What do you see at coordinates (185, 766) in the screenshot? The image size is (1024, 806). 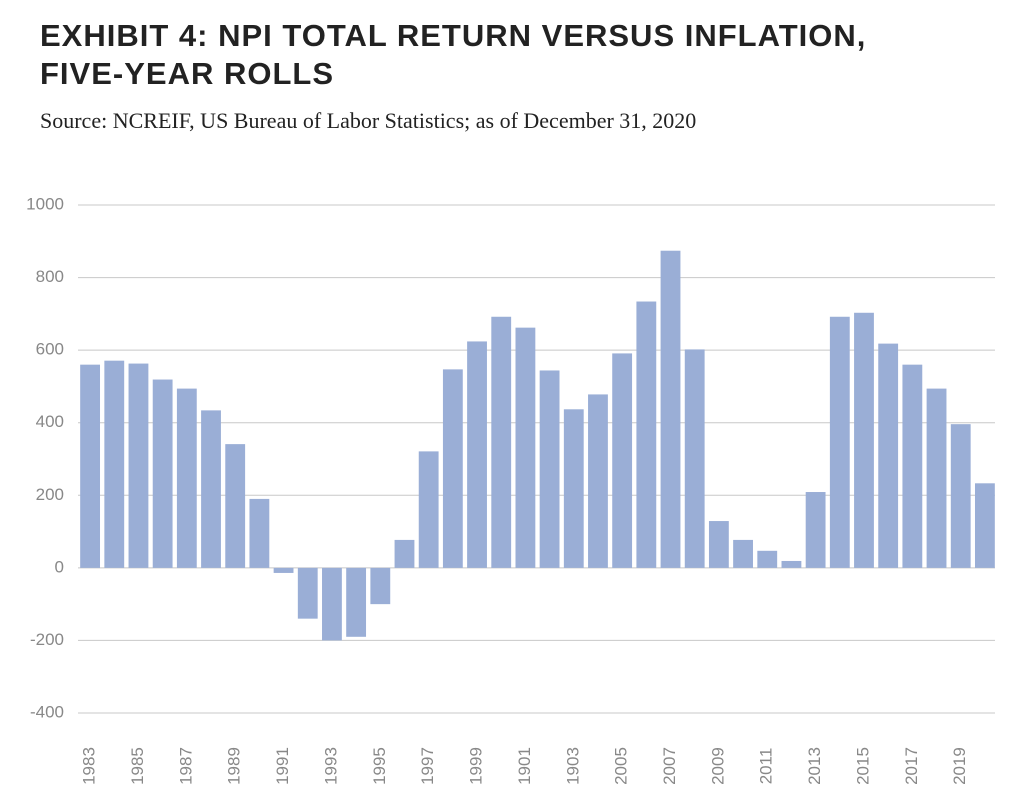 I see `x-tick-label: 1987` at bounding box center [185, 766].